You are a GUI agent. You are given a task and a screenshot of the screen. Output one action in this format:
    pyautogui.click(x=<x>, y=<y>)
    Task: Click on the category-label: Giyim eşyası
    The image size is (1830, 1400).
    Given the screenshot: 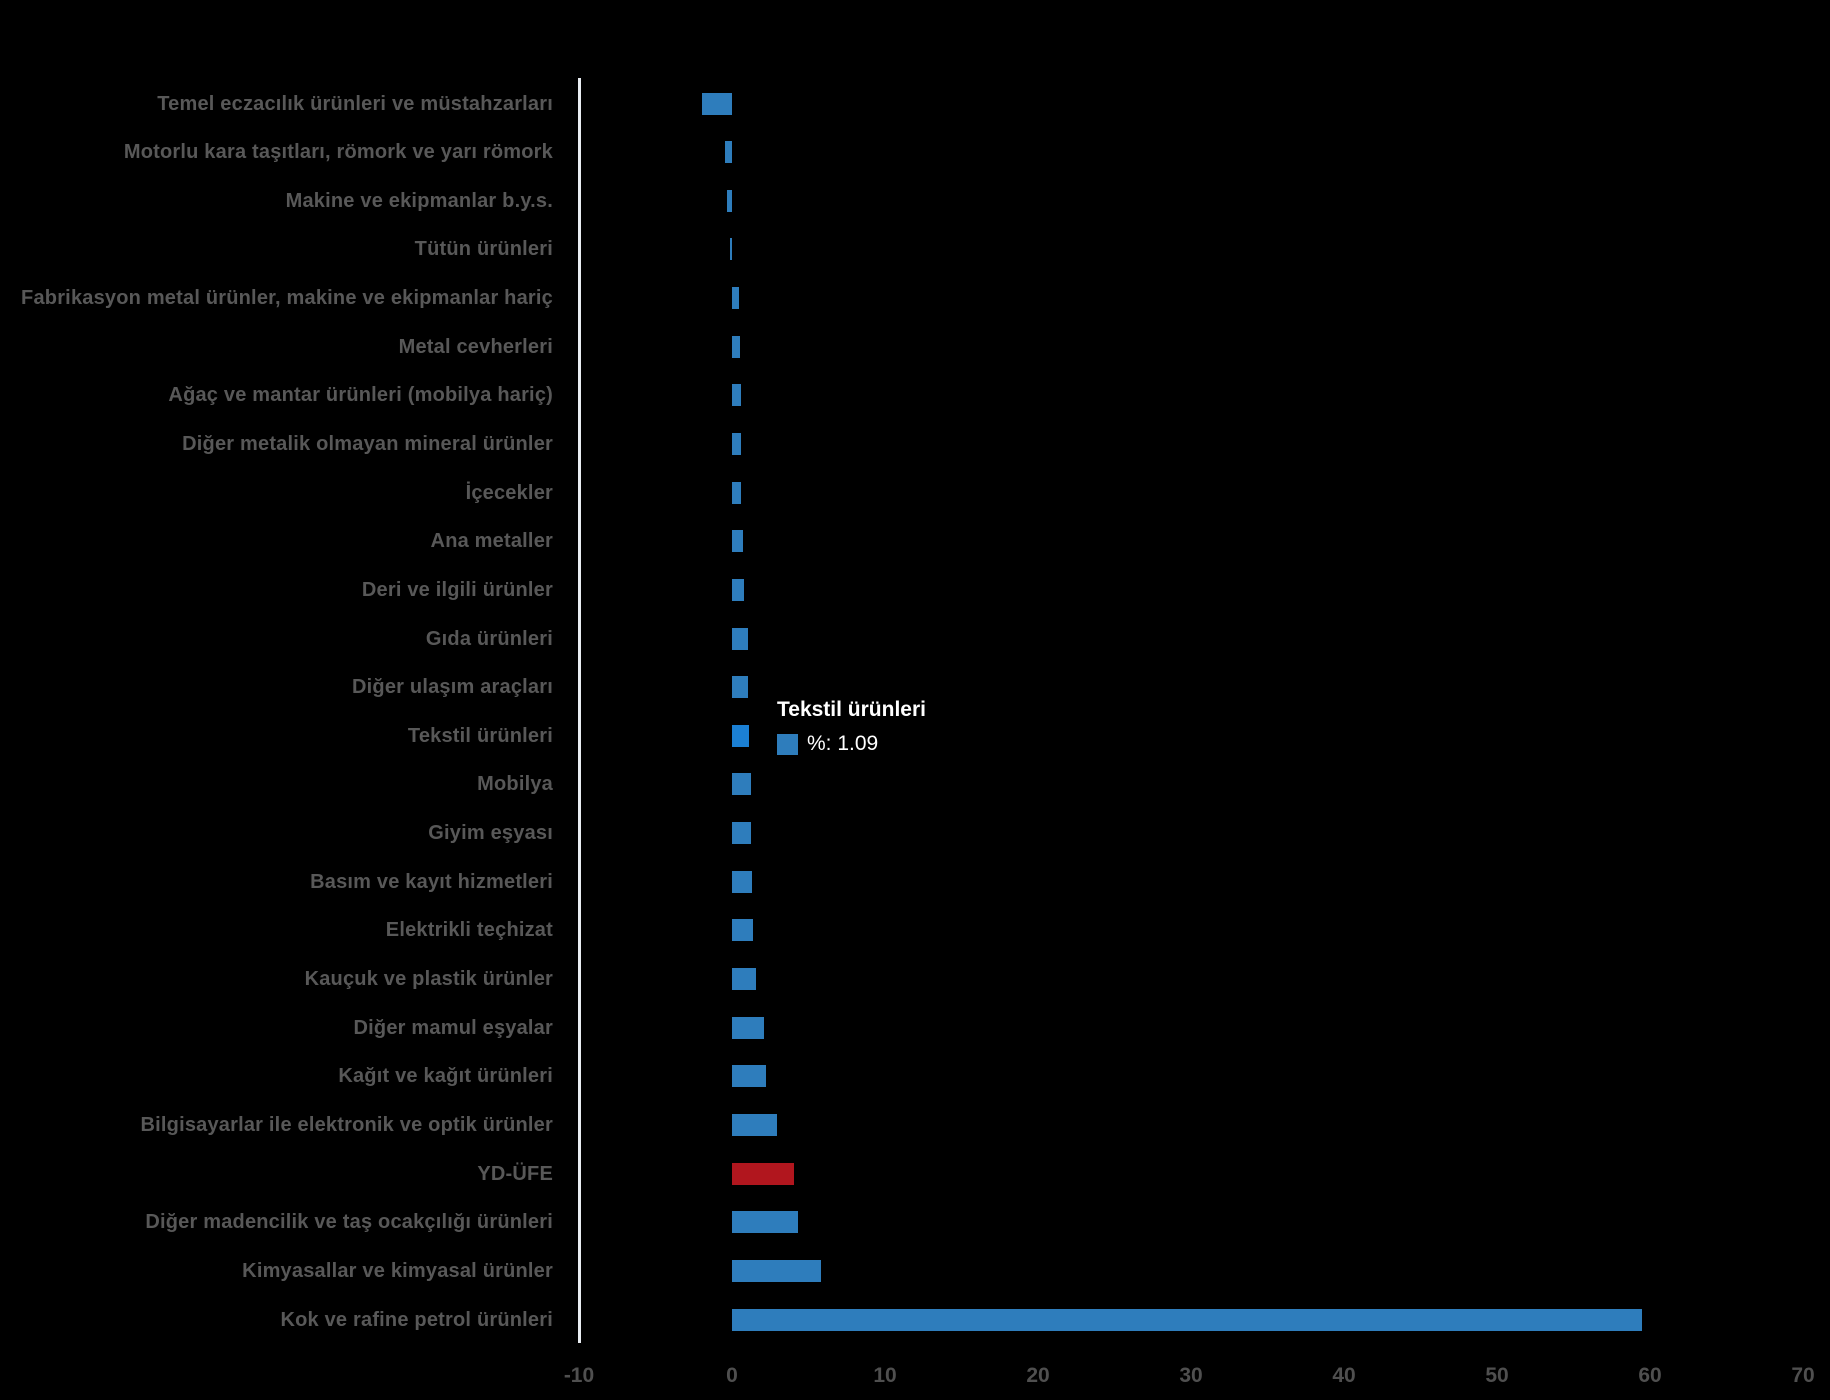 What is the action you would take?
    pyautogui.click(x=490, y=833)
    